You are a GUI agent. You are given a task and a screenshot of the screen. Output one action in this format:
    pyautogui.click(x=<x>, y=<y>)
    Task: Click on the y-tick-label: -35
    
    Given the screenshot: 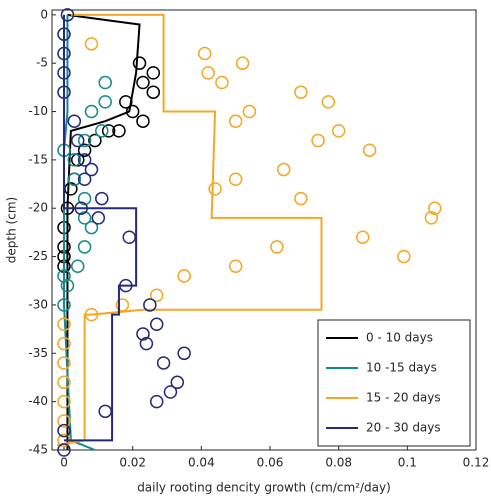 What is the action you would take?
    pyautogui.click(x=38, y=353)
    